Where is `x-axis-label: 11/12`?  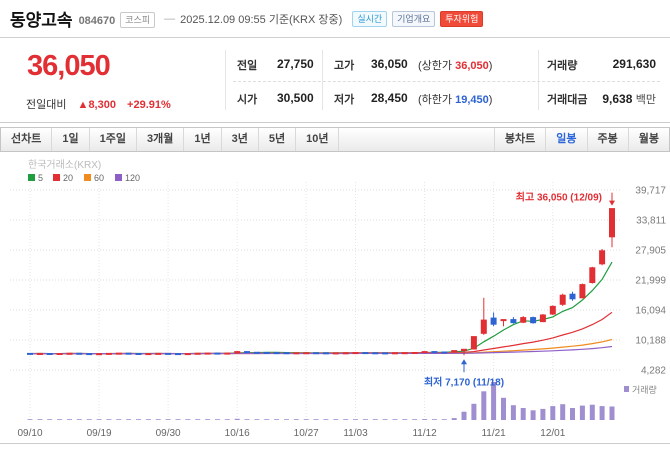
x-axis-label: 11/12 is located at coordinates (424, 433).